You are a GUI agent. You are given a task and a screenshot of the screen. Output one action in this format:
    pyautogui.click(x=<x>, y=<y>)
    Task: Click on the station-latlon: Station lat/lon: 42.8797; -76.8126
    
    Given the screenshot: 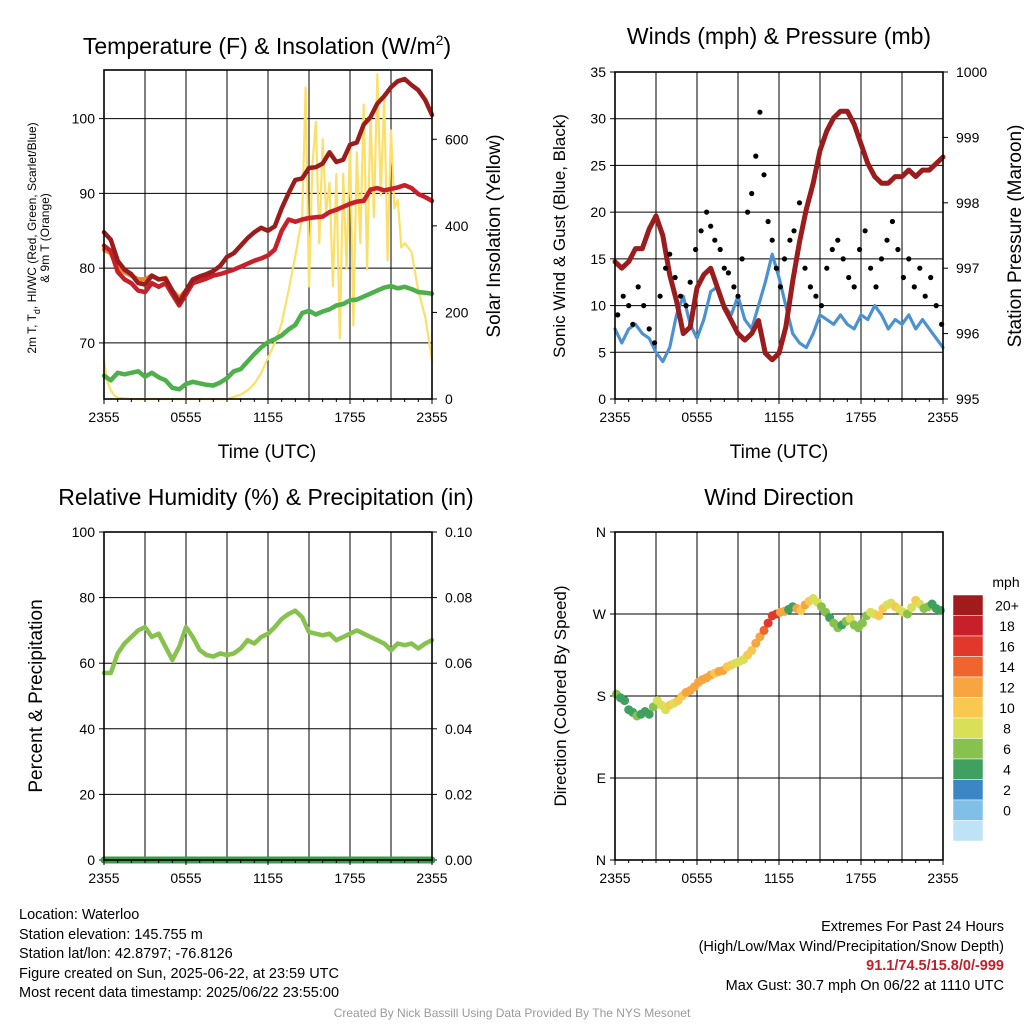 What is the action you would take?
    pyautogui.click(x=126, y=954)
    